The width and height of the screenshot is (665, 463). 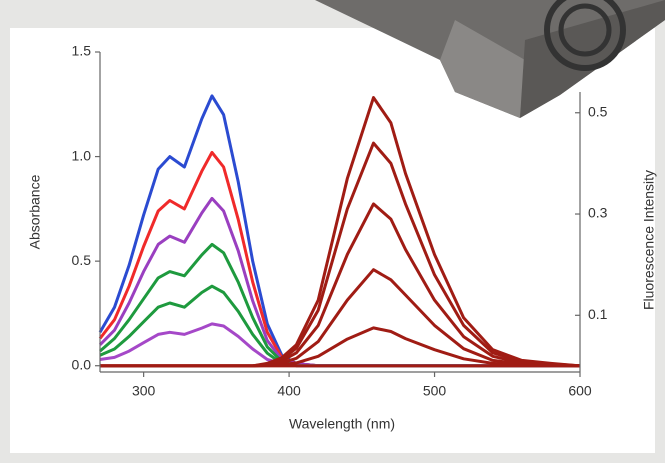 I want to click on y2-axis-label: Fluorescence Intensity, so click(x=649, y=240).